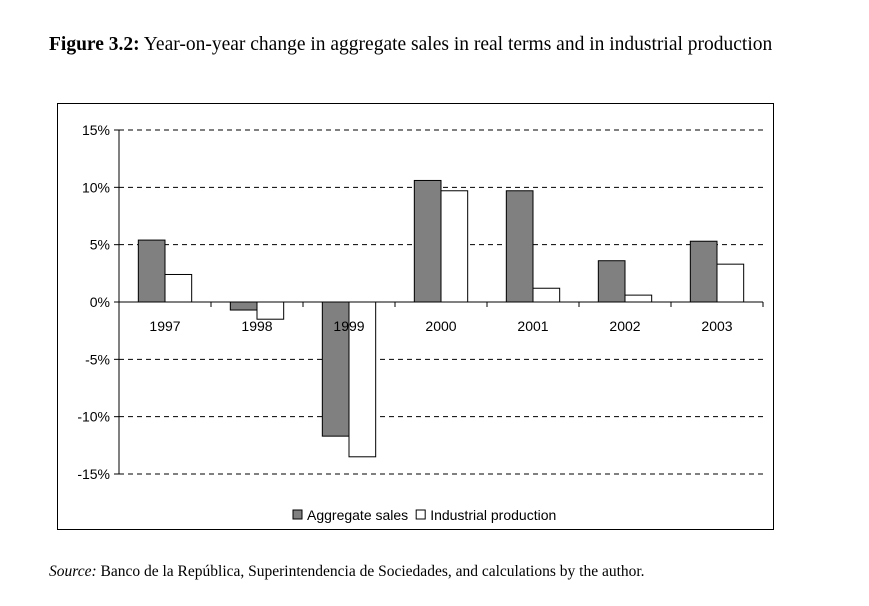 The image size is (869, 606). Describe the element at coordinates (97, 359) in the screenshot. I see `y-tick-label: -5%` at that location.